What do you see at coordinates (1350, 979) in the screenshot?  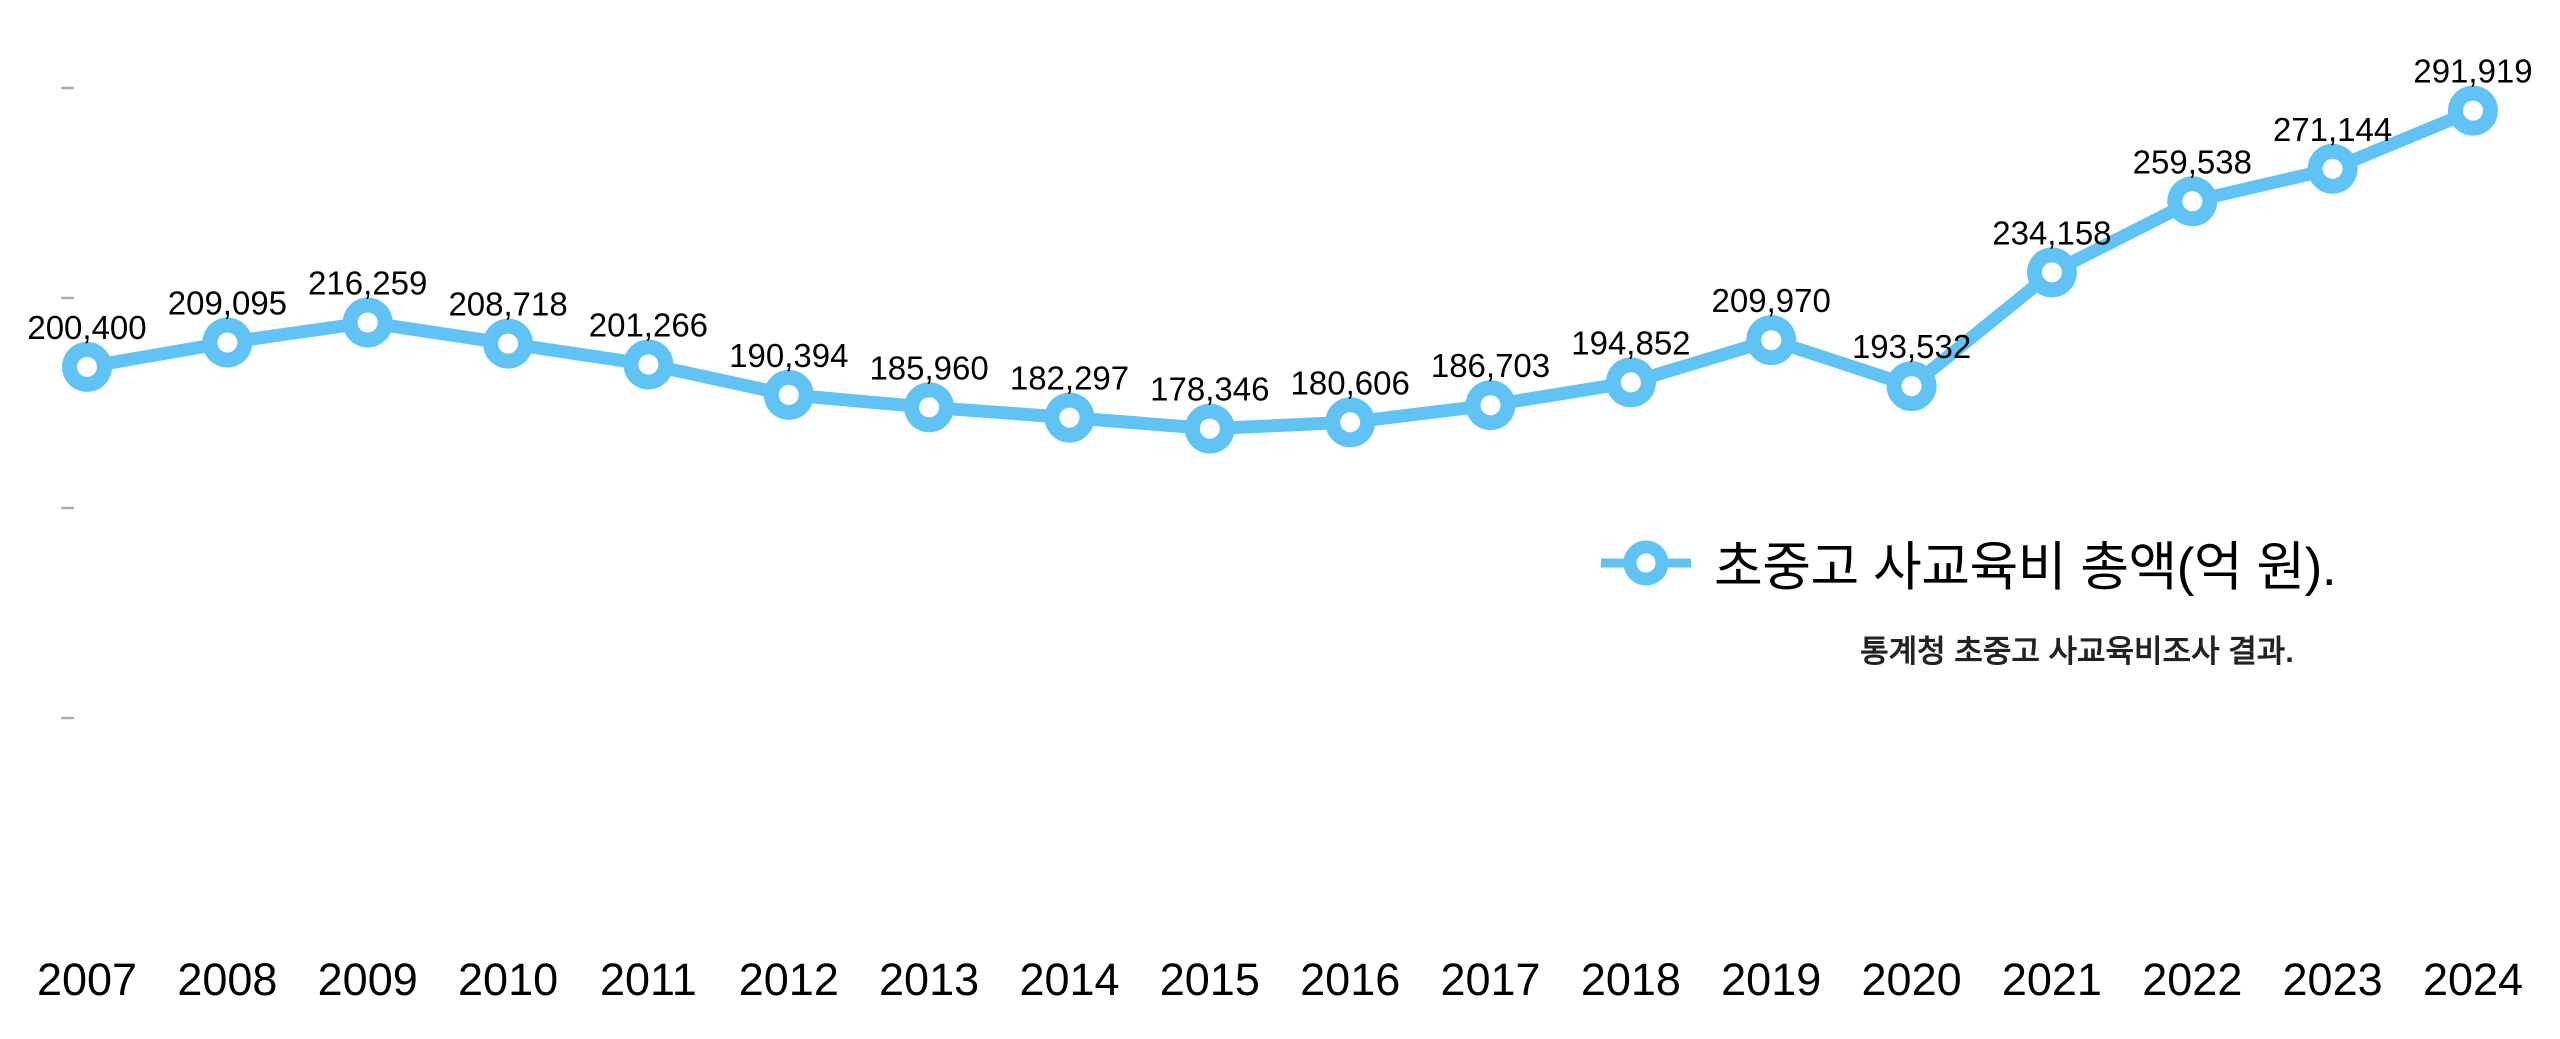 I see `x-axis-label: 2016` at bounding box center [1350, 979].